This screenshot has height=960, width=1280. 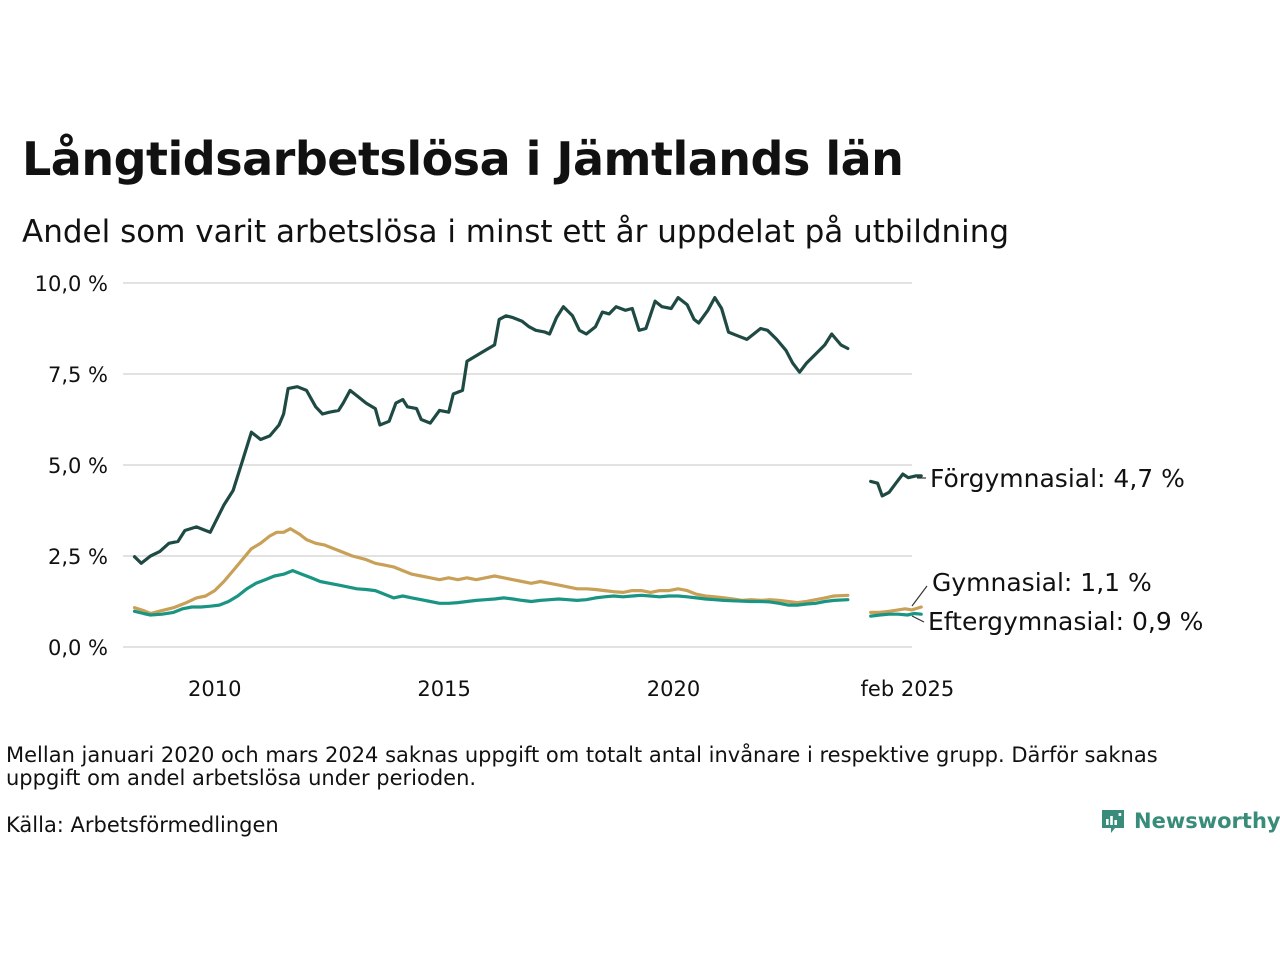 I want to click on x-tick-label: 2020, so click(x=673, y=689).